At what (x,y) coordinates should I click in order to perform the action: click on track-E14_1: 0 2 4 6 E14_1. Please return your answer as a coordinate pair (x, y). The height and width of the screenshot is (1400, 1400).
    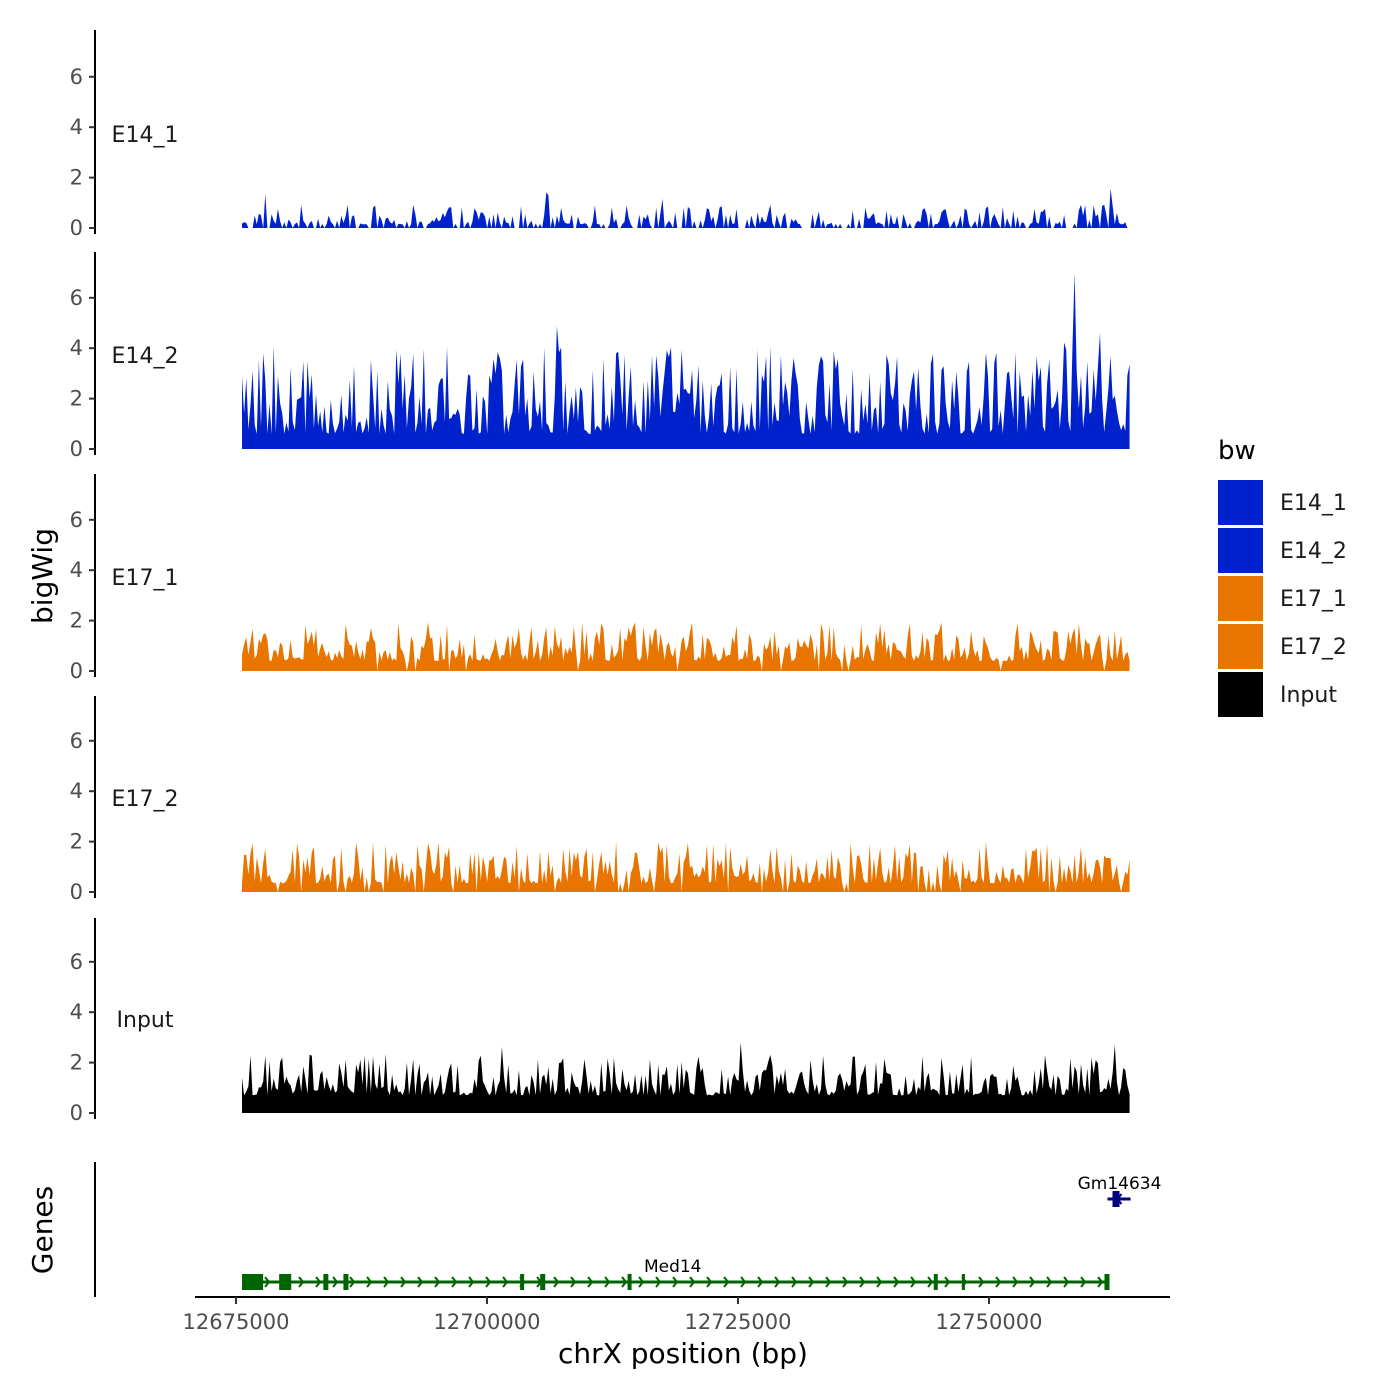
    Looking at the image, I should click on (600, 135).